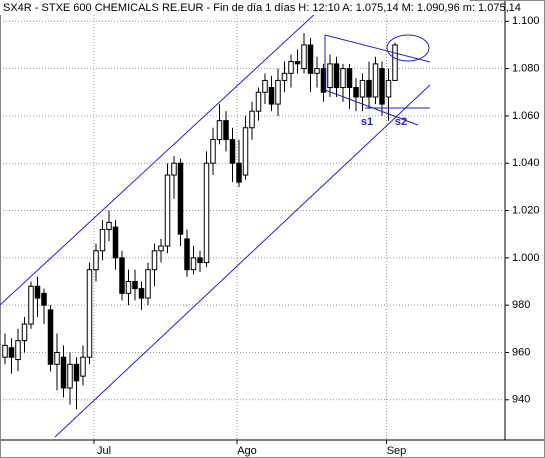  Describe the element at coordinates (104, 451) in the screenshot. I see `x-tick-label: Jul` at that location.